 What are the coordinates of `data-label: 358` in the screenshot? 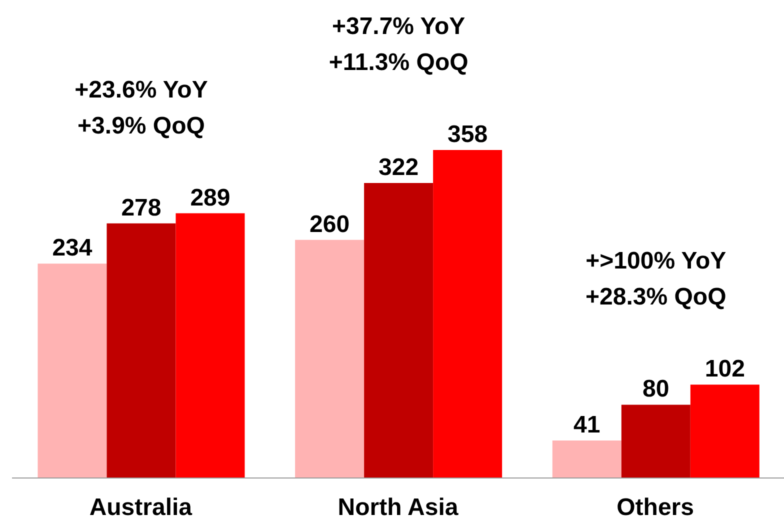 It's located at (468, 134).